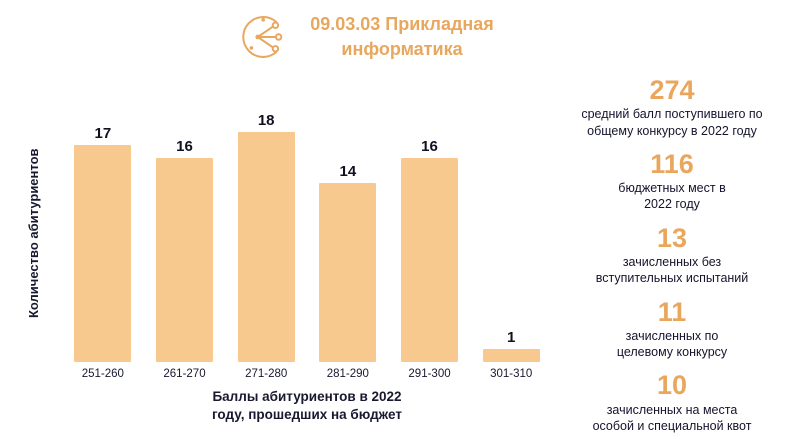 The width and height of the screenshot is (800, 439). Describe the element at coordinates (672, 180) in the screenshot. I see `stat-block: 116 бюджетных мест в 2022 году` at that location.